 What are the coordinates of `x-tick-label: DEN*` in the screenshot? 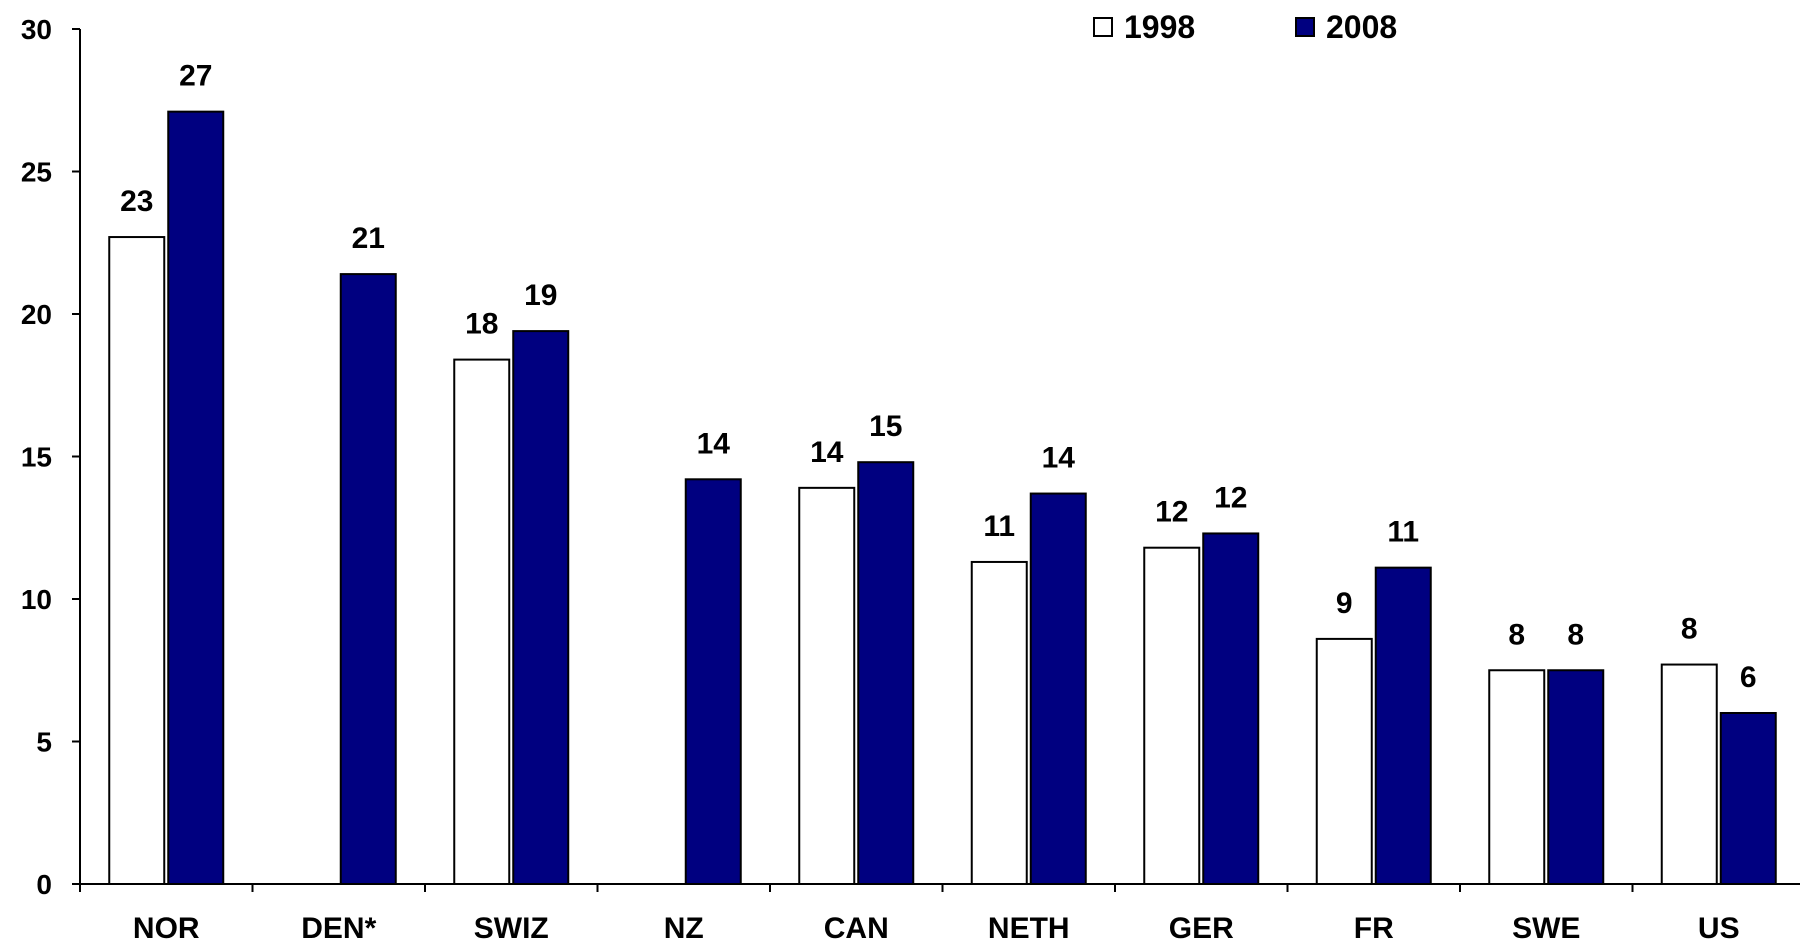 It's located at (338, 928).